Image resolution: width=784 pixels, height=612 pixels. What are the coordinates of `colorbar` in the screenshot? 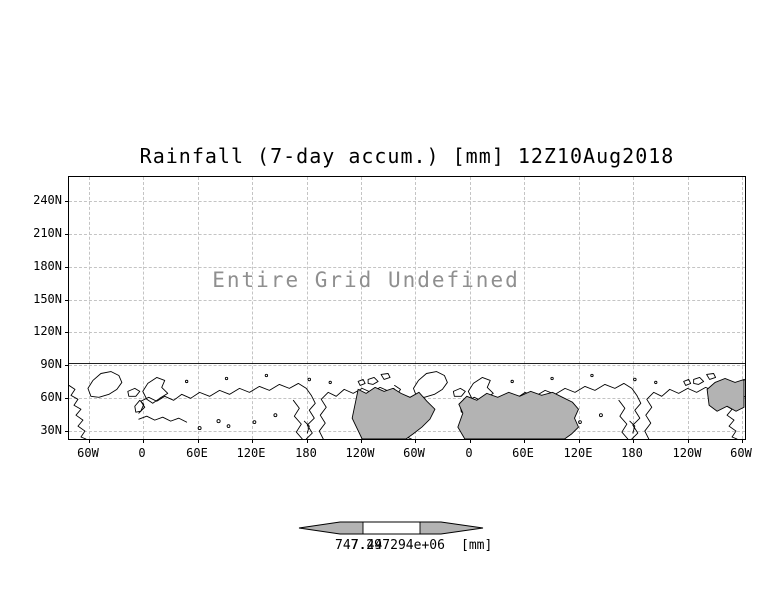 It's located at (391, 528).